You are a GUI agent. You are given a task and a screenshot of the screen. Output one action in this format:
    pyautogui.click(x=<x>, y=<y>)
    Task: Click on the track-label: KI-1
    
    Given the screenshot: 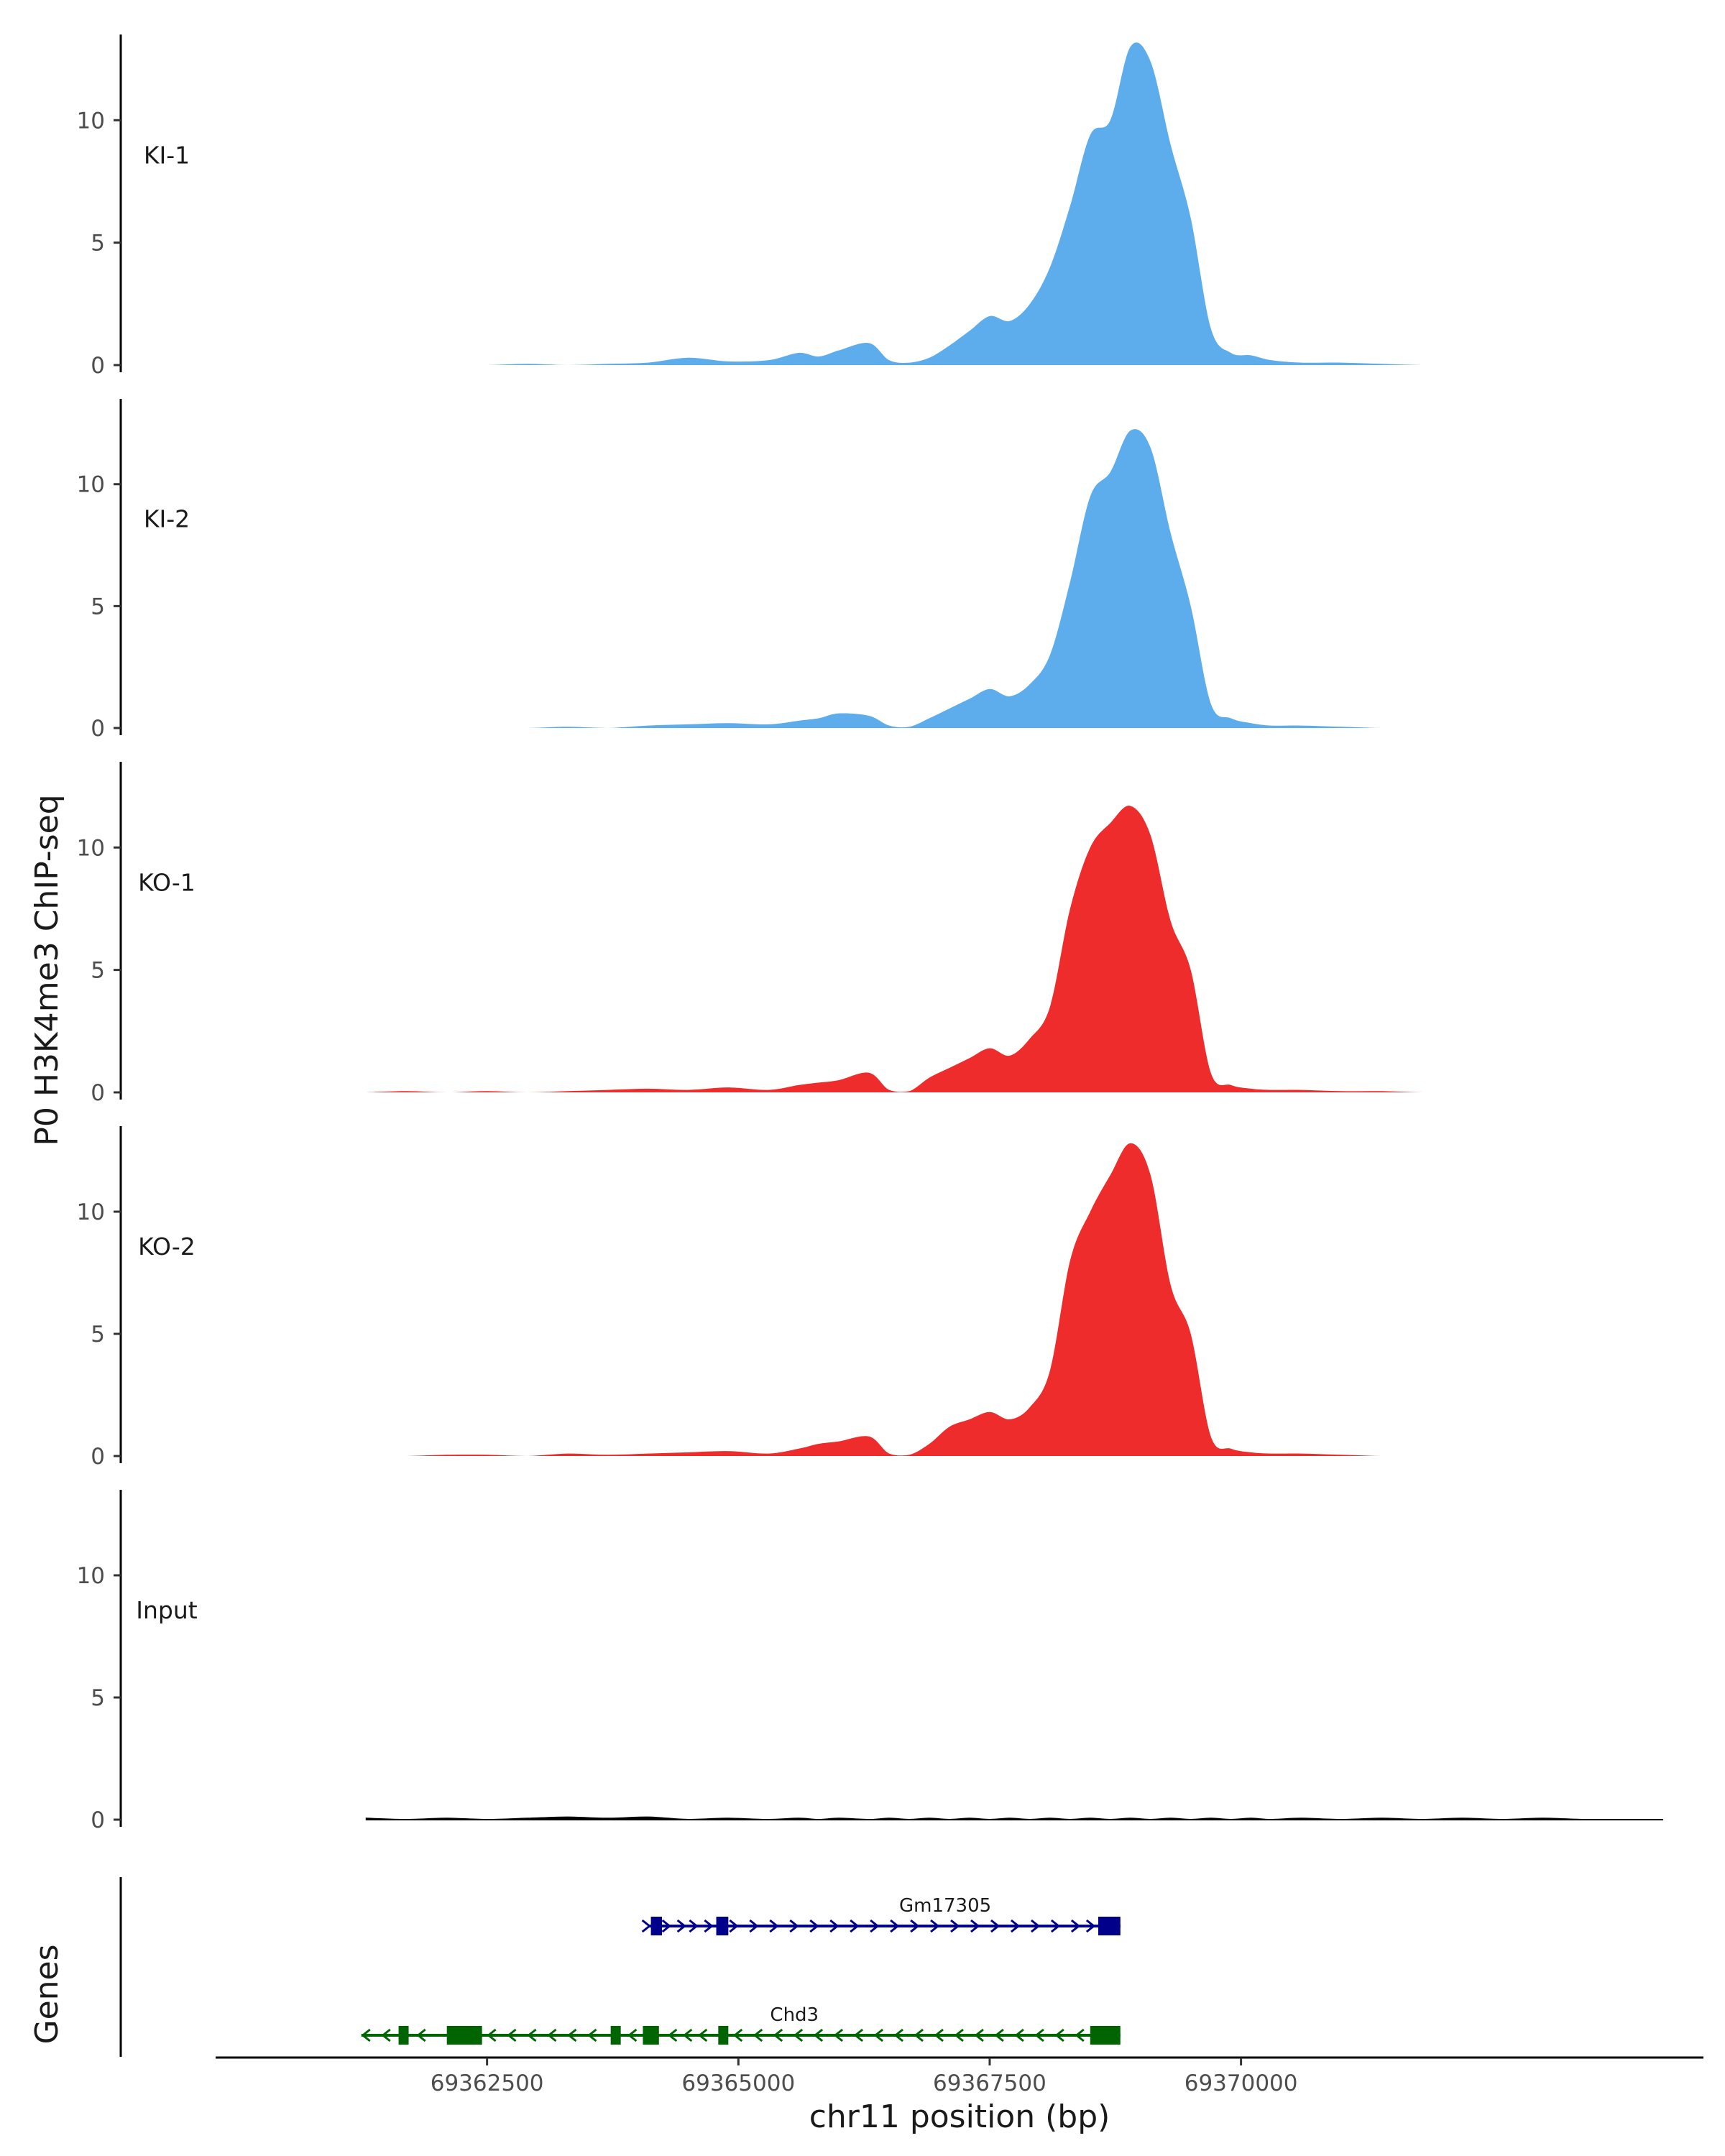 What is the action you would take?
    pyautogui.click(x=167, y=155)
    